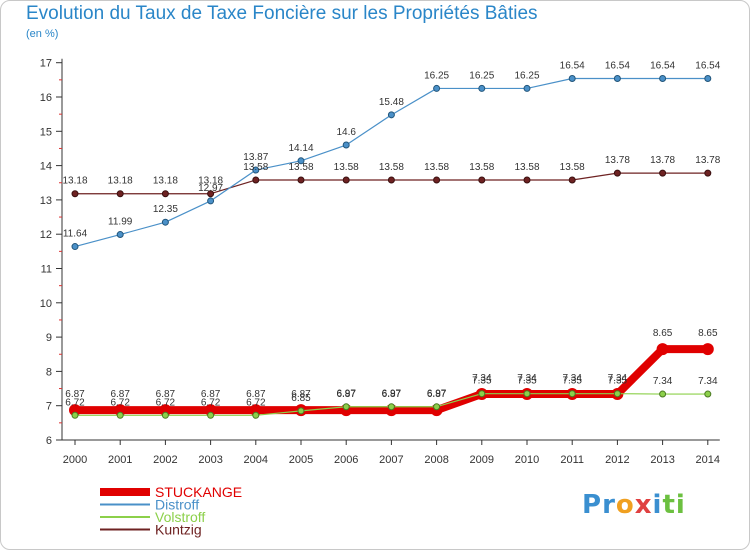  I want to click on y-tick-label: 14, so click(46, 167).